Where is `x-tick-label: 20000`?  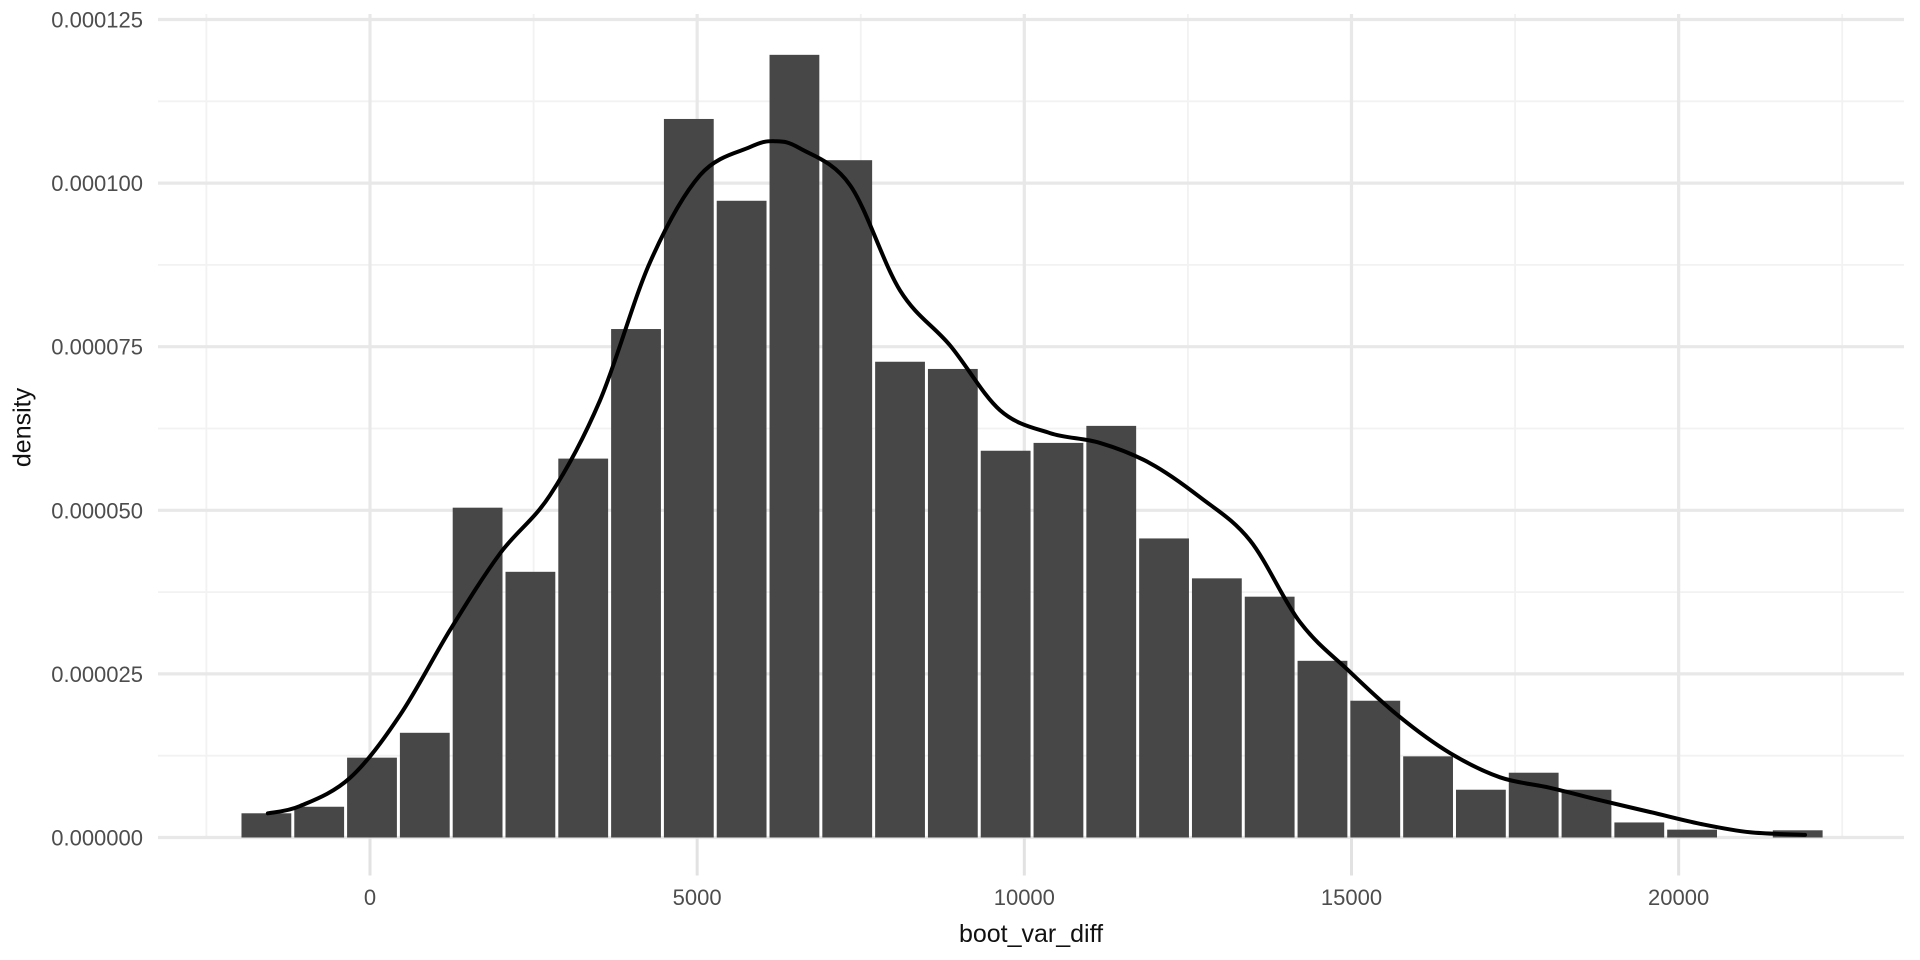 x-tick-label: 20000 is located at coordinates (1678, 897).